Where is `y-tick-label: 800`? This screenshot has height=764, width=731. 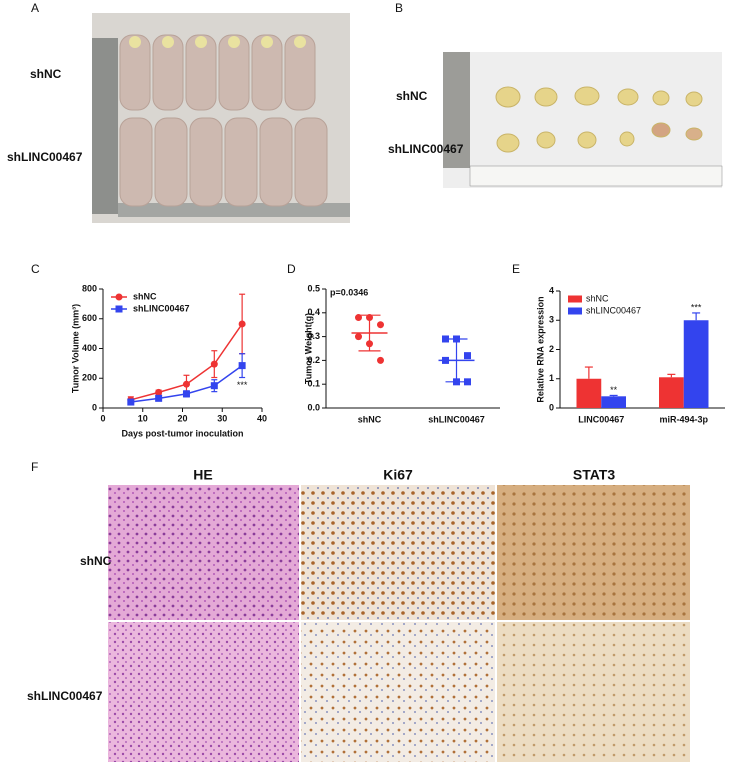 y-tick-label: 800 is located at coordinates (89, 288).